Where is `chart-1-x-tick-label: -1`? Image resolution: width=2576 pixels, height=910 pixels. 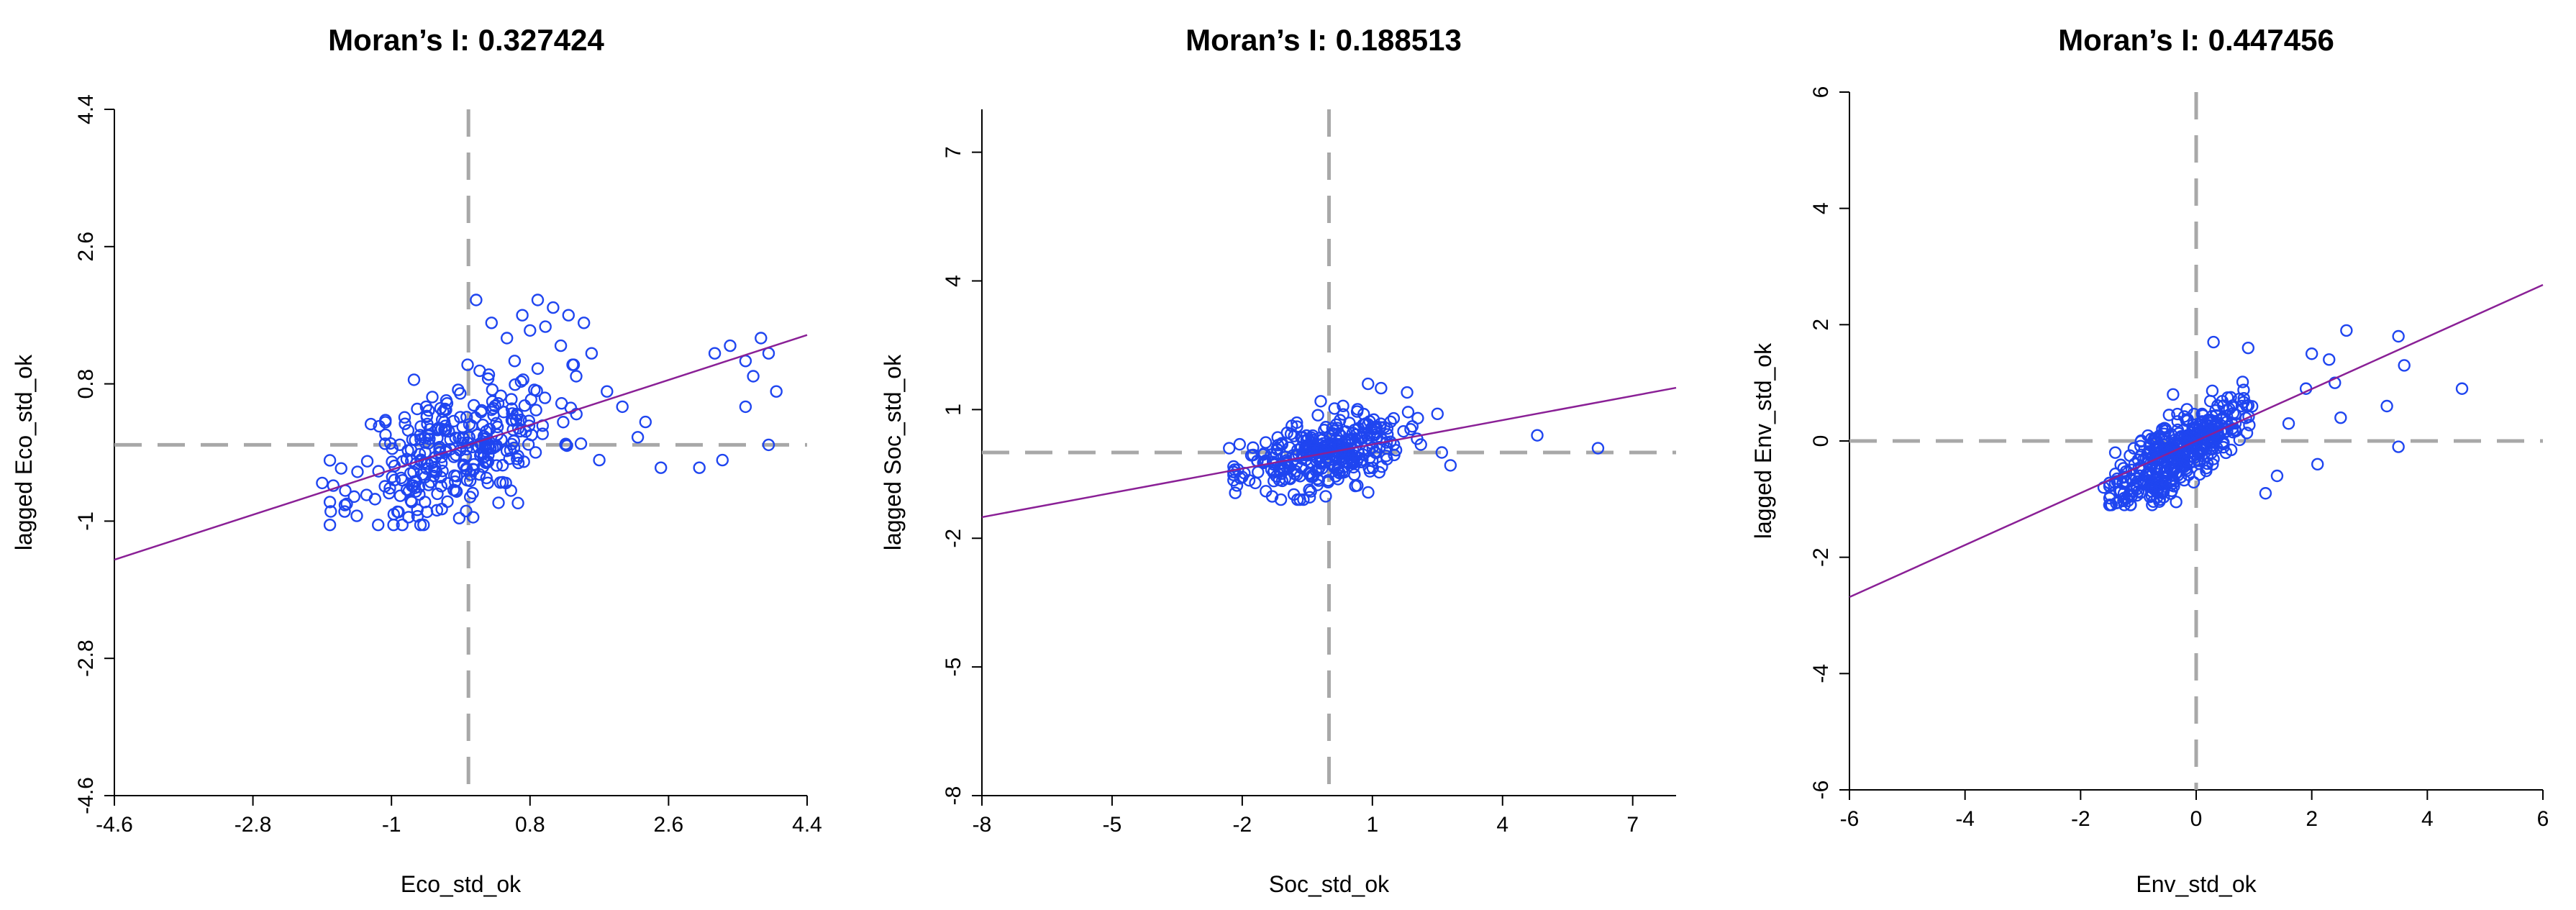 chart-1-x-tick-label: -1 is located at coordinates (392, 825).